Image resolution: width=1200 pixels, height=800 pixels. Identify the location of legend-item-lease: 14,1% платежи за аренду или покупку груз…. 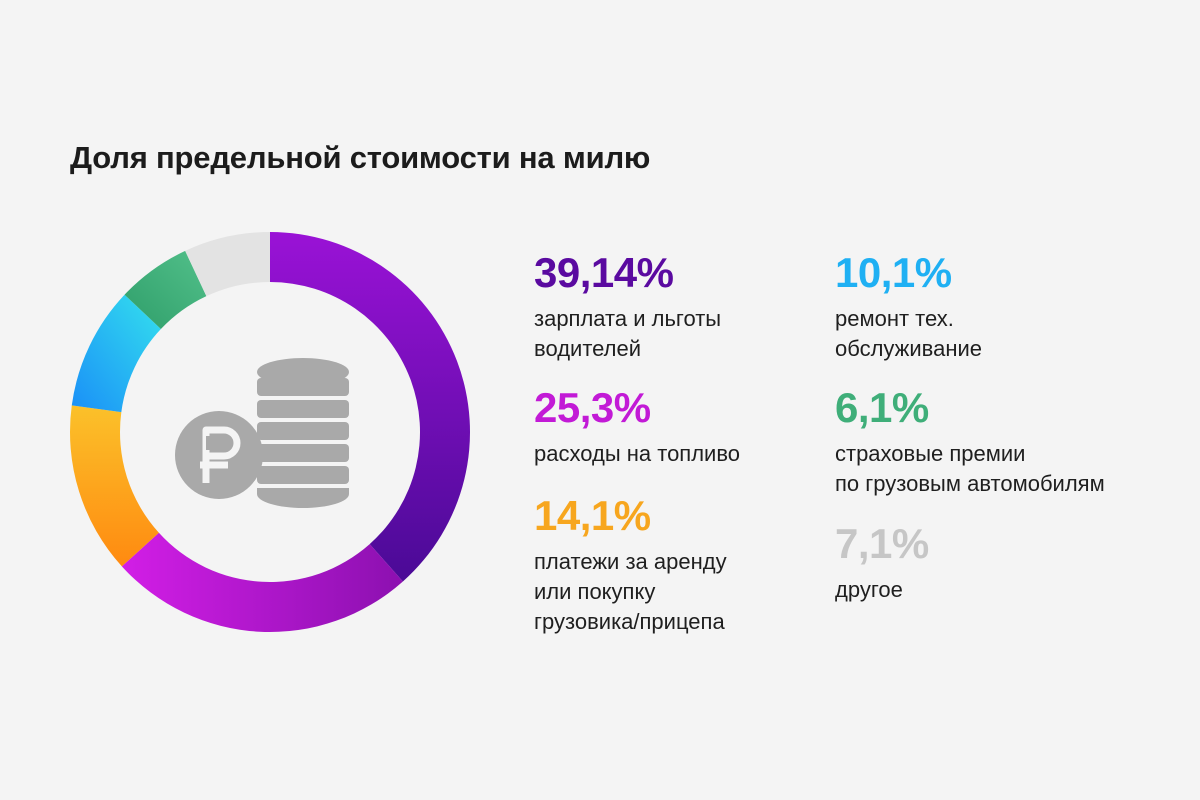
(630, 566).